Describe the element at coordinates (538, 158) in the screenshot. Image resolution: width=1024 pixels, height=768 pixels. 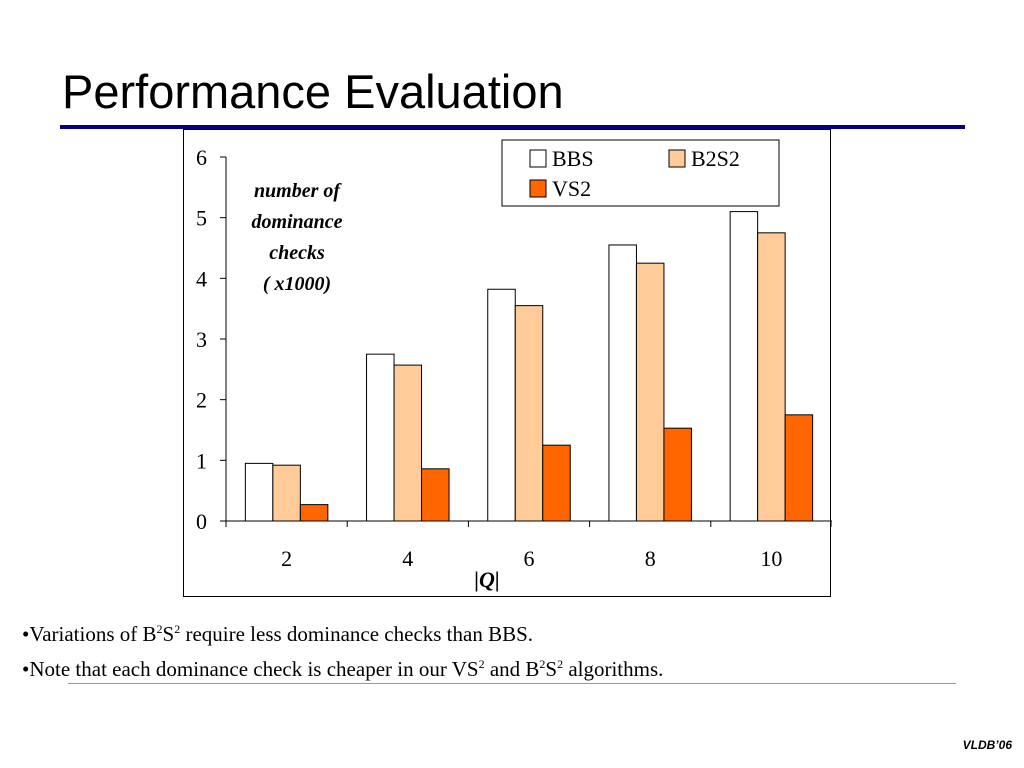
I see `legend-swatch-bbs` at that location.